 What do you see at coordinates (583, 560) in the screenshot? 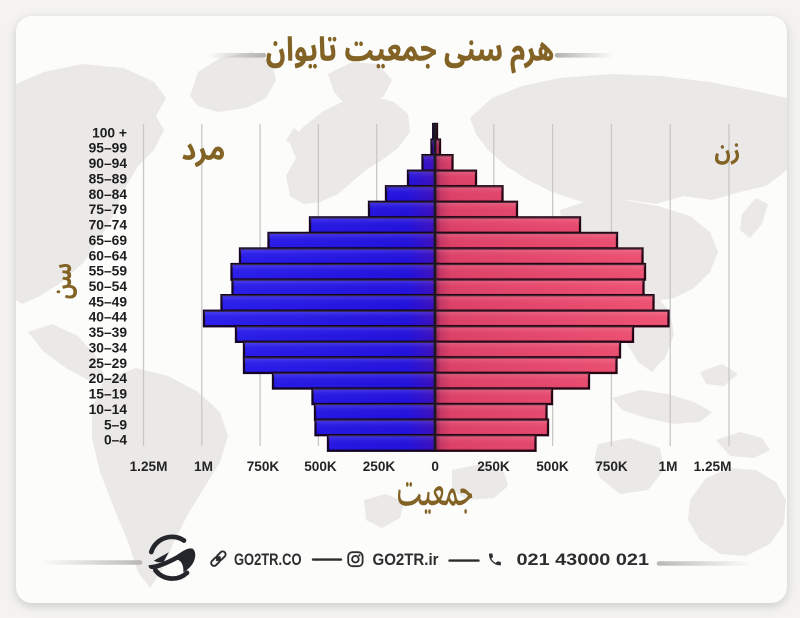
I see `svg-text: 021 43000 021` at bounding box center [583, 560].